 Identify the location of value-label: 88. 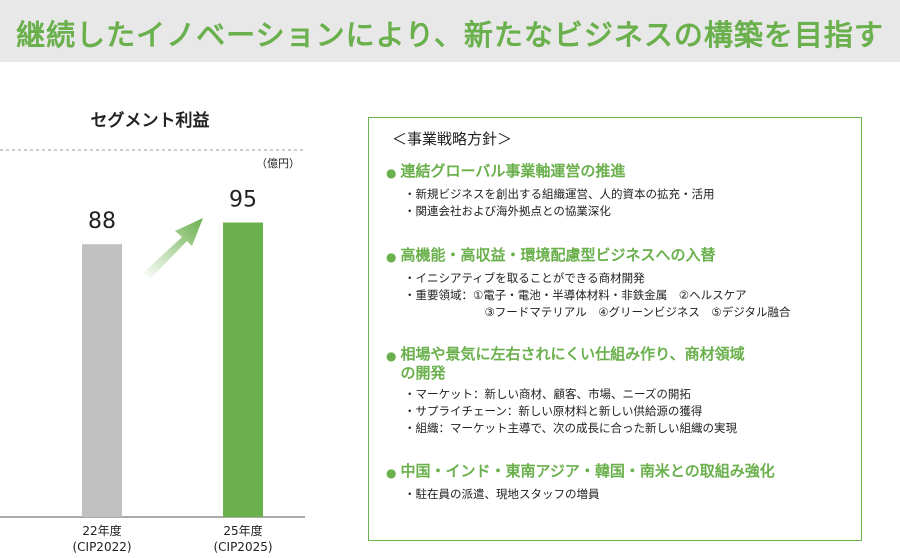
(102, 221).